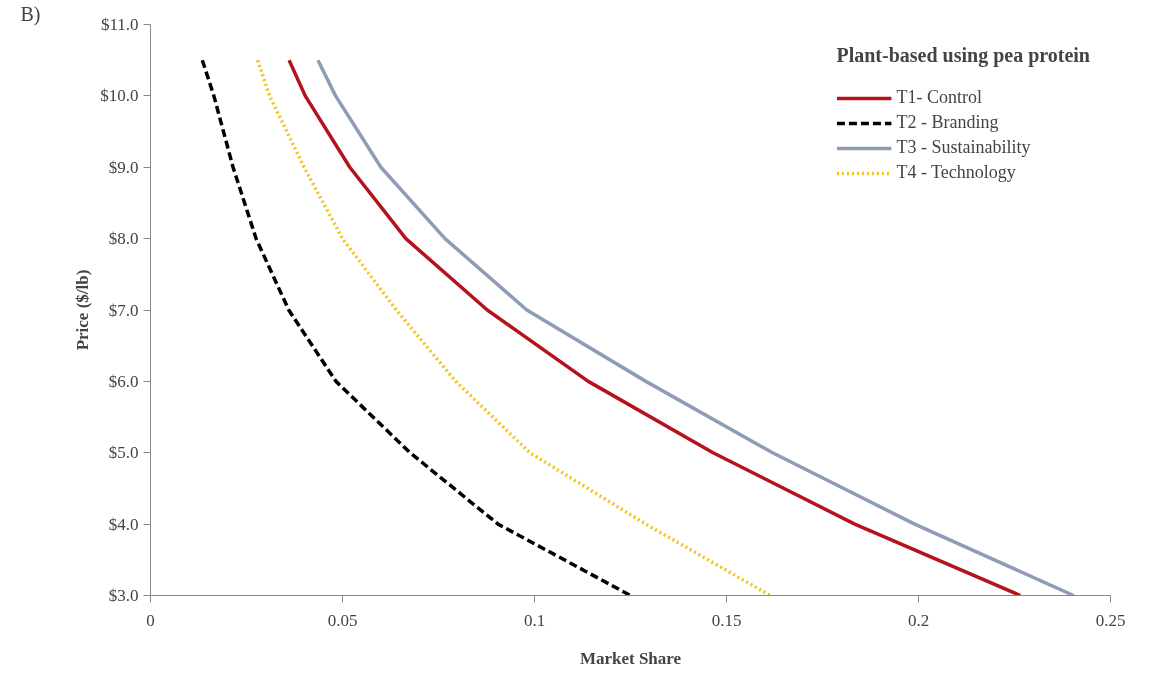 The height and width of the screenshot is (681, 1166). Describe the element at coordinates (83, 310) in the screenshot. I see `y-axis-title: Price ($/lb)` at that location.